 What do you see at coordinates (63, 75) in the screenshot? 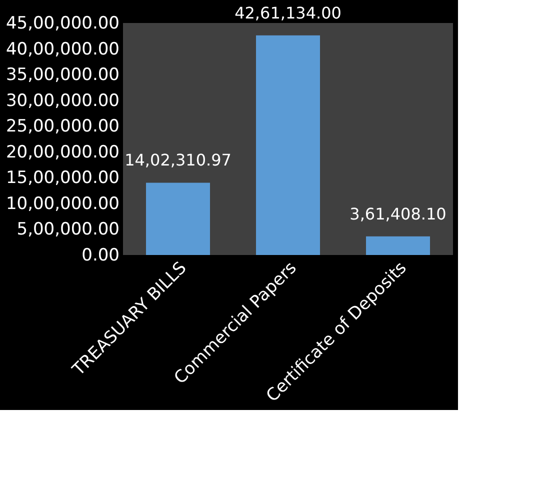
I see `y-tick-label: 35,00,000.00` at bounding box center [63, 75].